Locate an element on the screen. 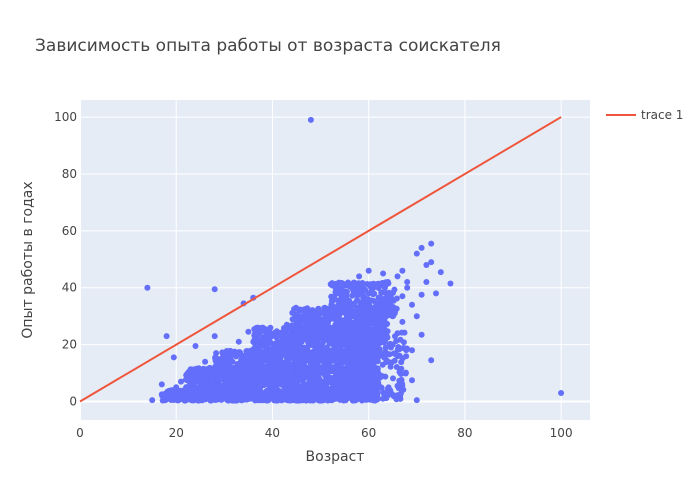 The width and height of the screenshot is (700, 500). x-tick-label: 80 is located at coordinates (464, 433).